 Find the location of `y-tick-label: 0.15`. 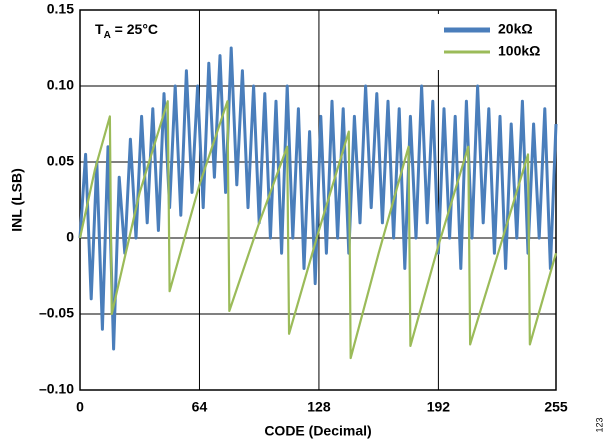

y-tick-label: 0.15 is located at coordinates (60, 9).